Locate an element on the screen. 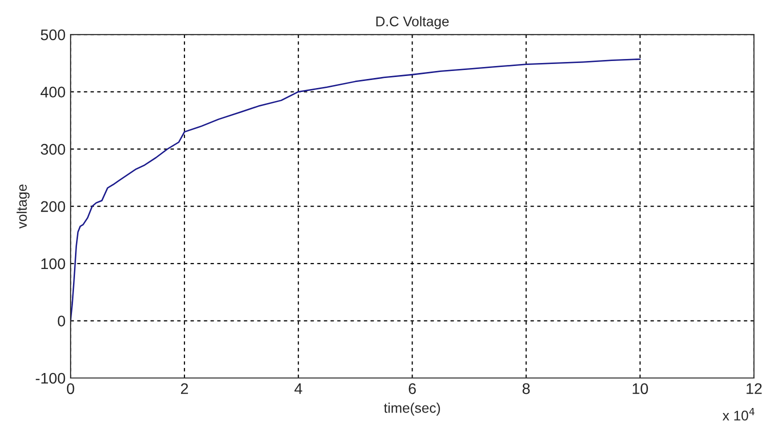  x-tick-label: 4 is located at coordinates (298, 388).